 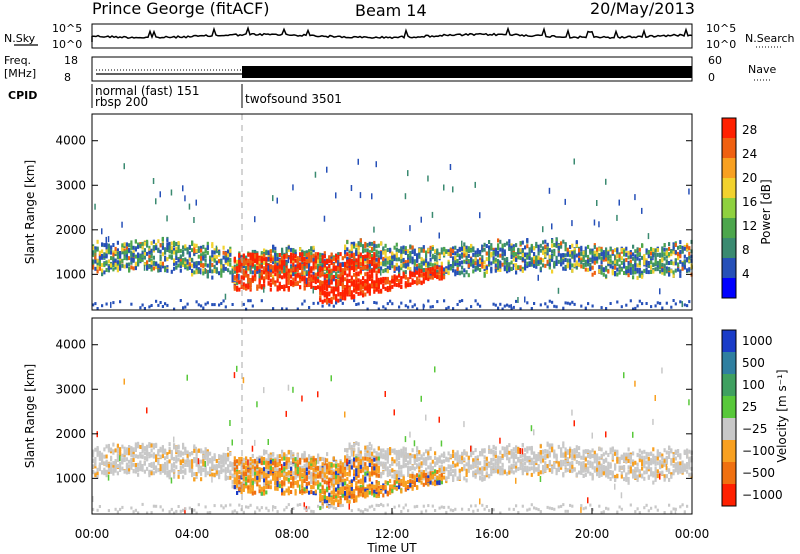 What do you see at coordinates (70, 274) in the screenshot?
I see `y-tick-label: 1000` at bounding box center [70, 274].